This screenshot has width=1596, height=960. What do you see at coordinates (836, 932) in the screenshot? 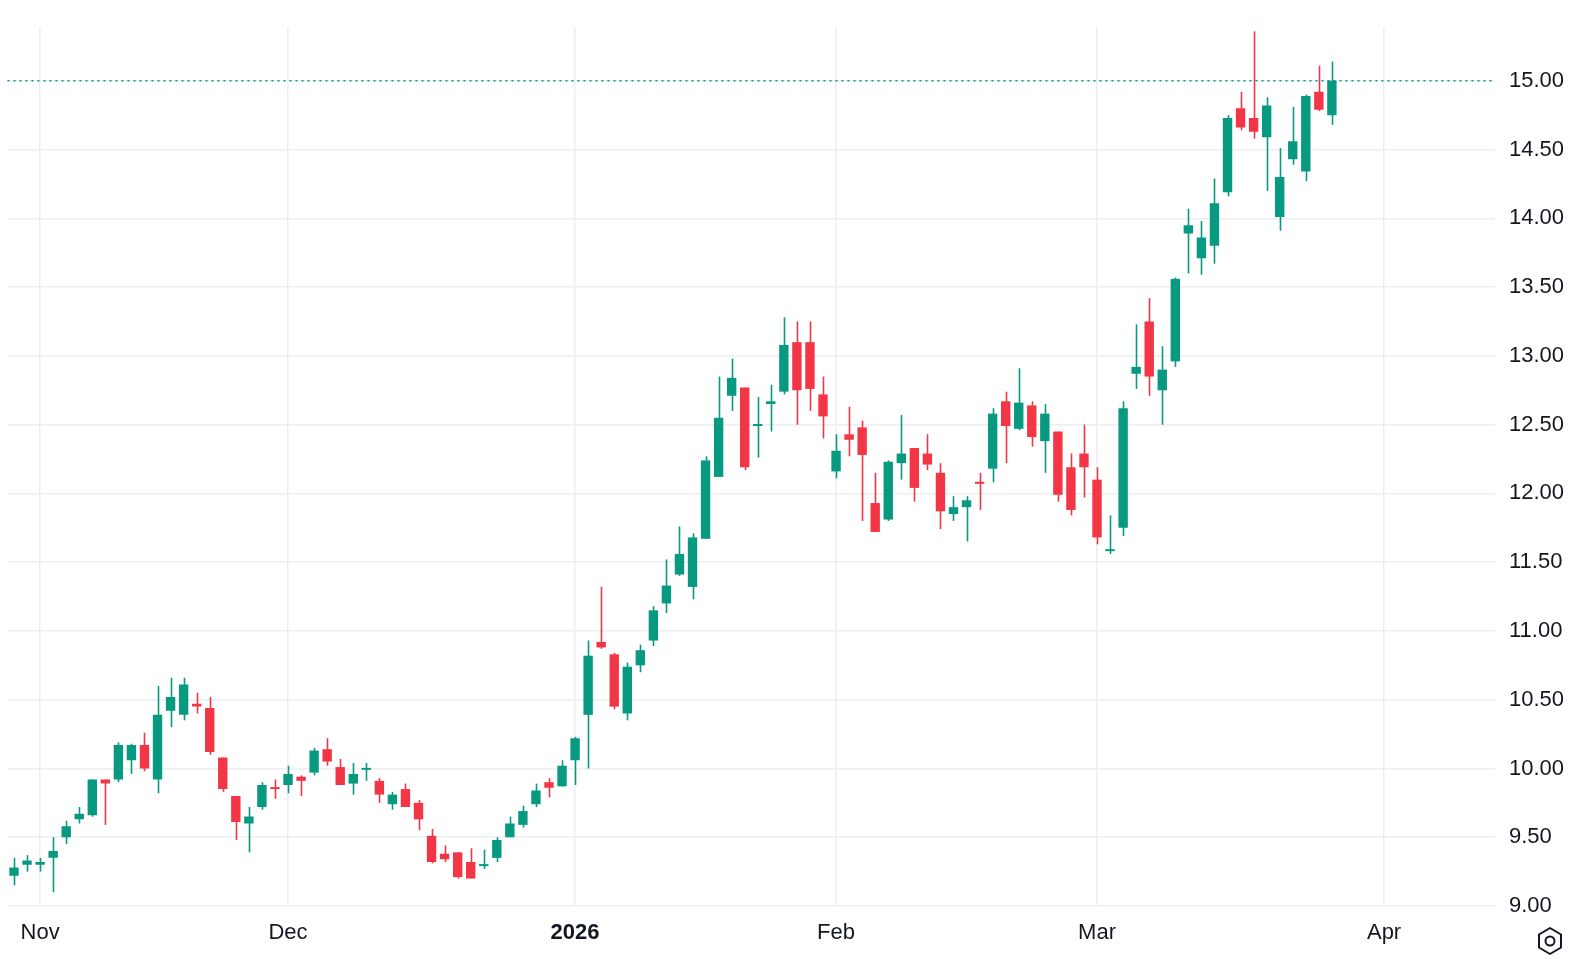
I see `x-tick-label: Feb` at bounding box center [836, 932].